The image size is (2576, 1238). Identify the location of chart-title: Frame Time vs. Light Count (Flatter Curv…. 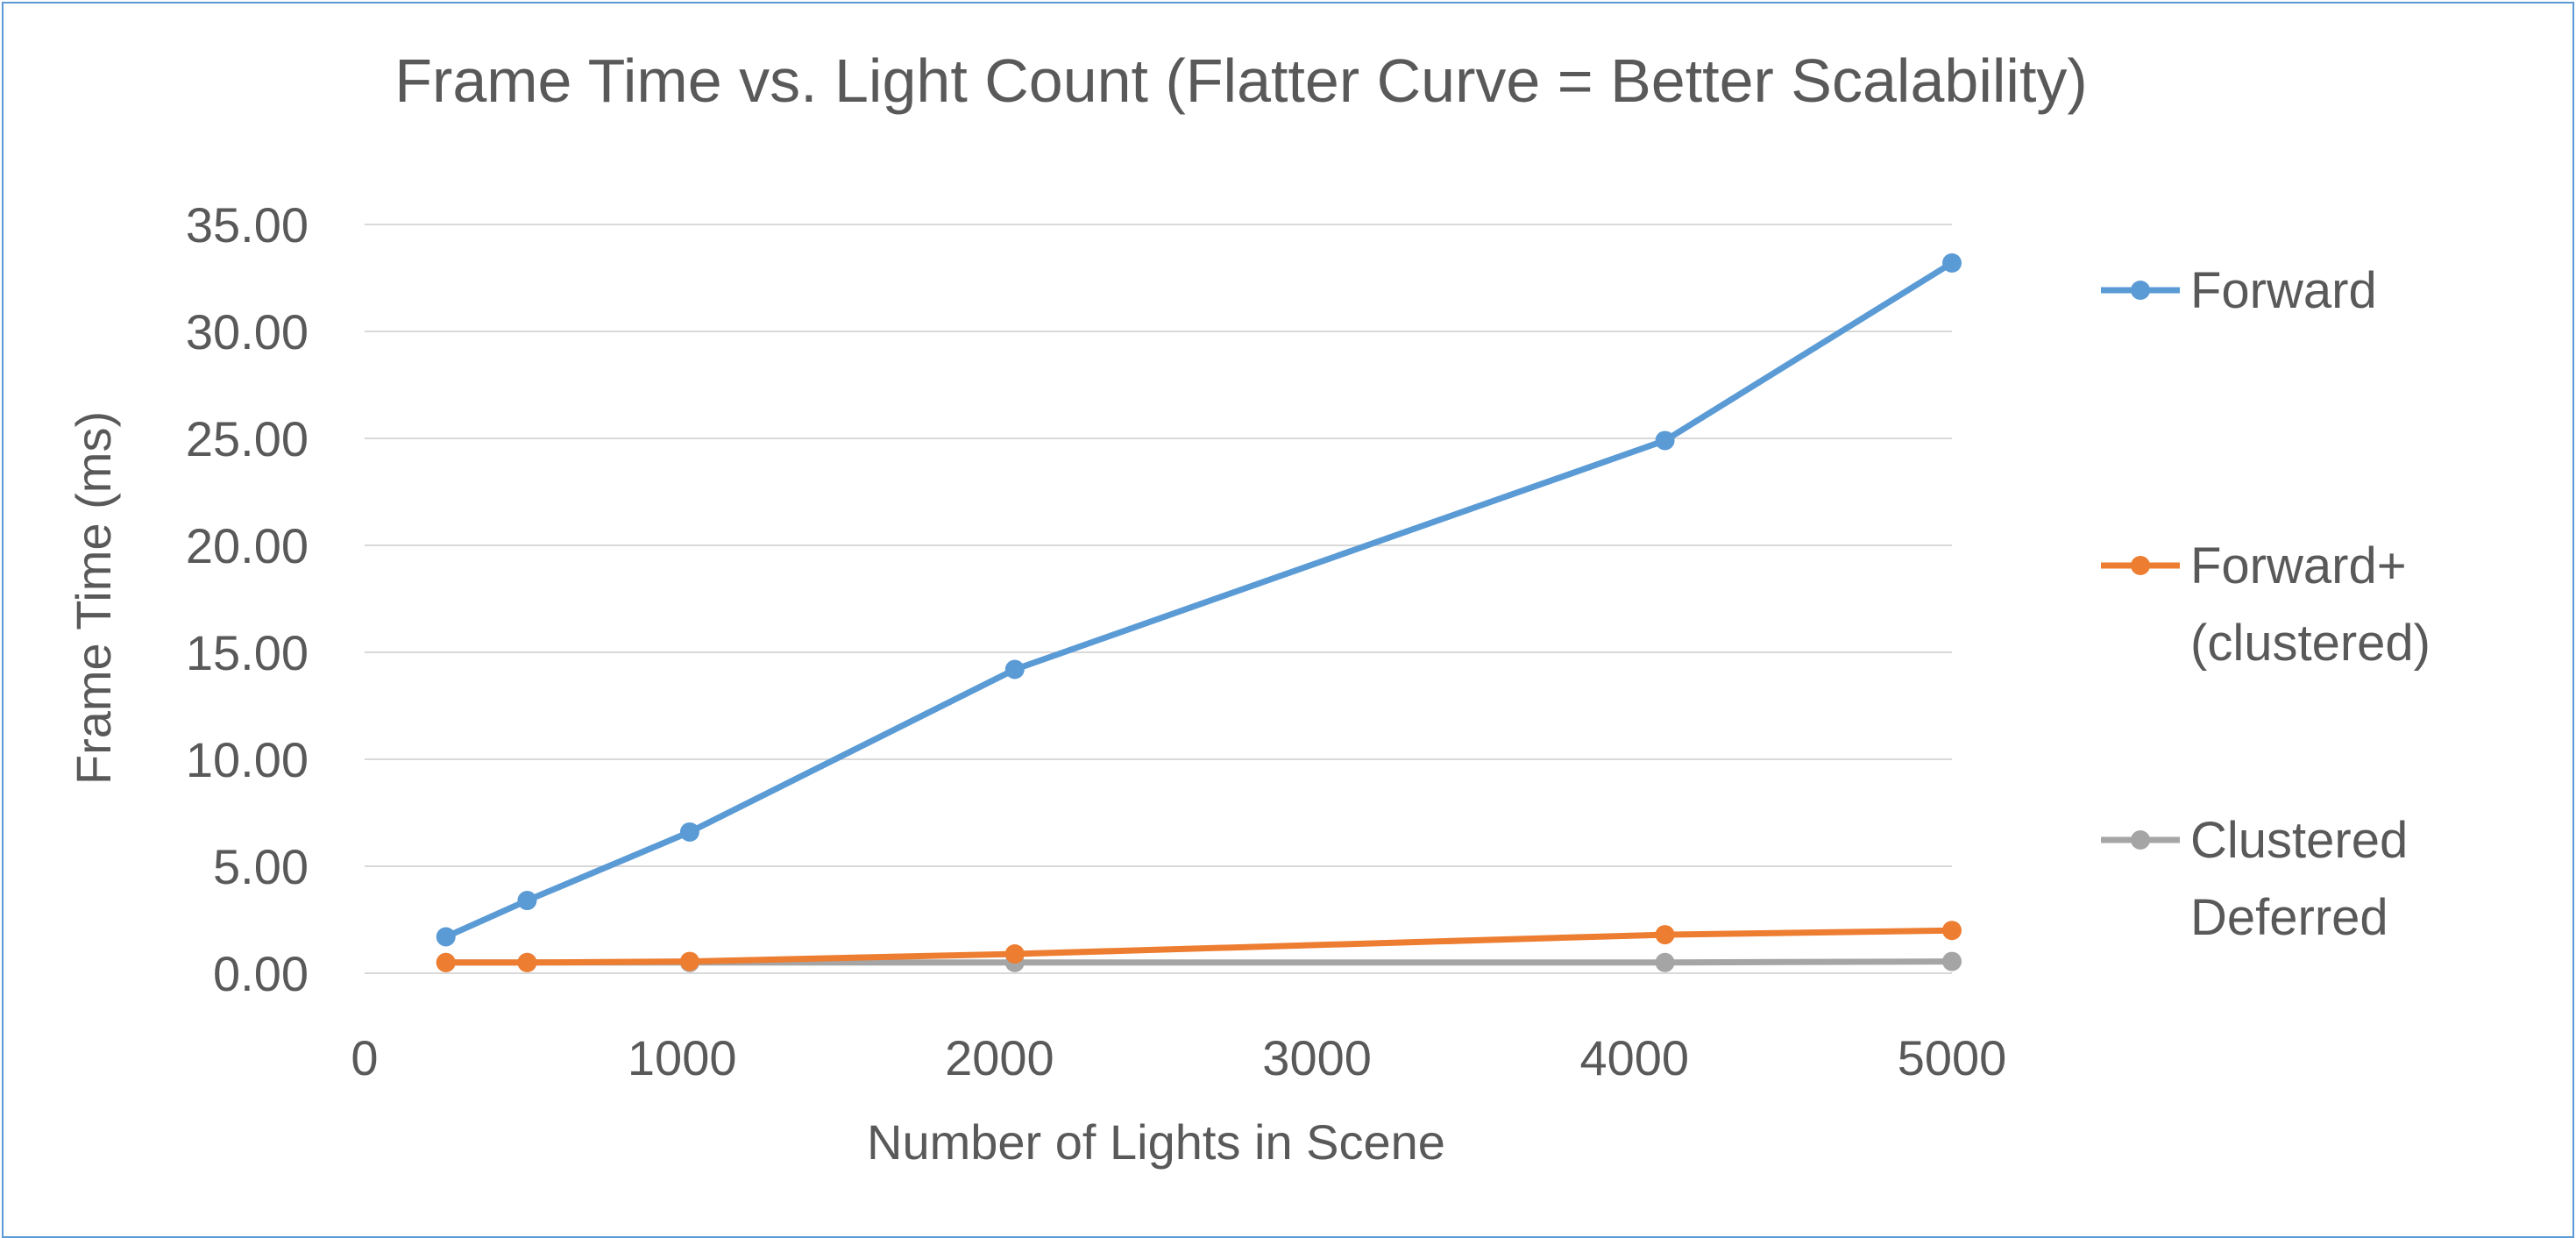
(1241, 80).